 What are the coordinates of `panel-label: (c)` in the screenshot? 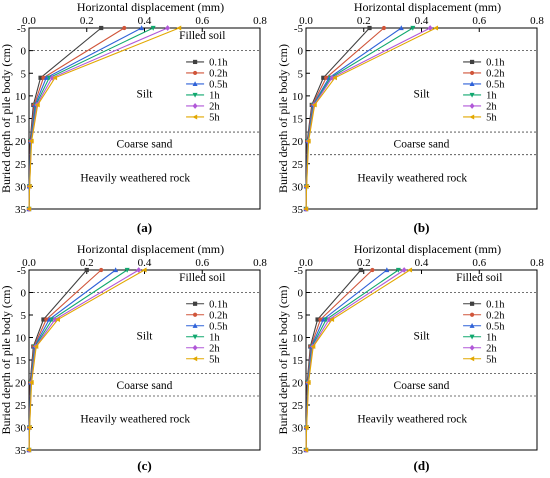 It's located at (144, 465).